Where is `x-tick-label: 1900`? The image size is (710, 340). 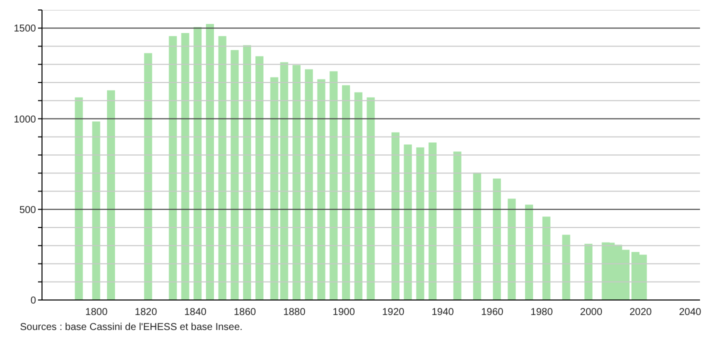
x-tick-label: 1900 is located at coordinates (344, 312).